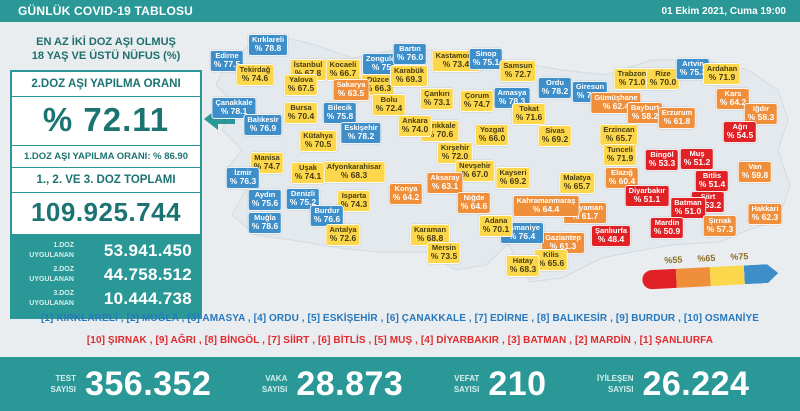 This screenshot has height=411, width=800. What do you see at coordinates (673, 260) in the screenshot?
I see `legend-label-55: %55` at bounding box center [673, 260].